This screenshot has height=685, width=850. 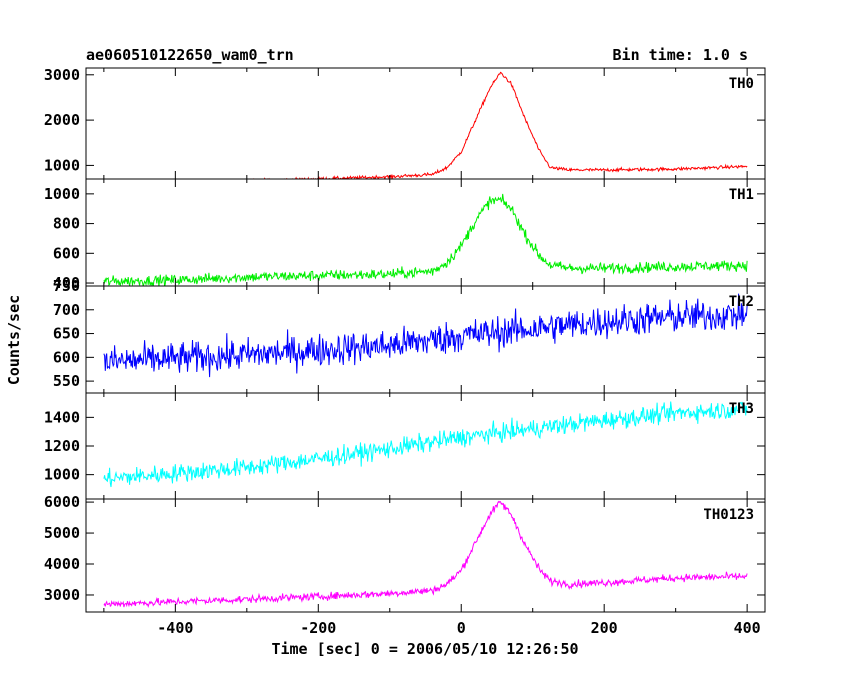 I want to click on y-tick-label: 5000, so click(x=62, y=533).